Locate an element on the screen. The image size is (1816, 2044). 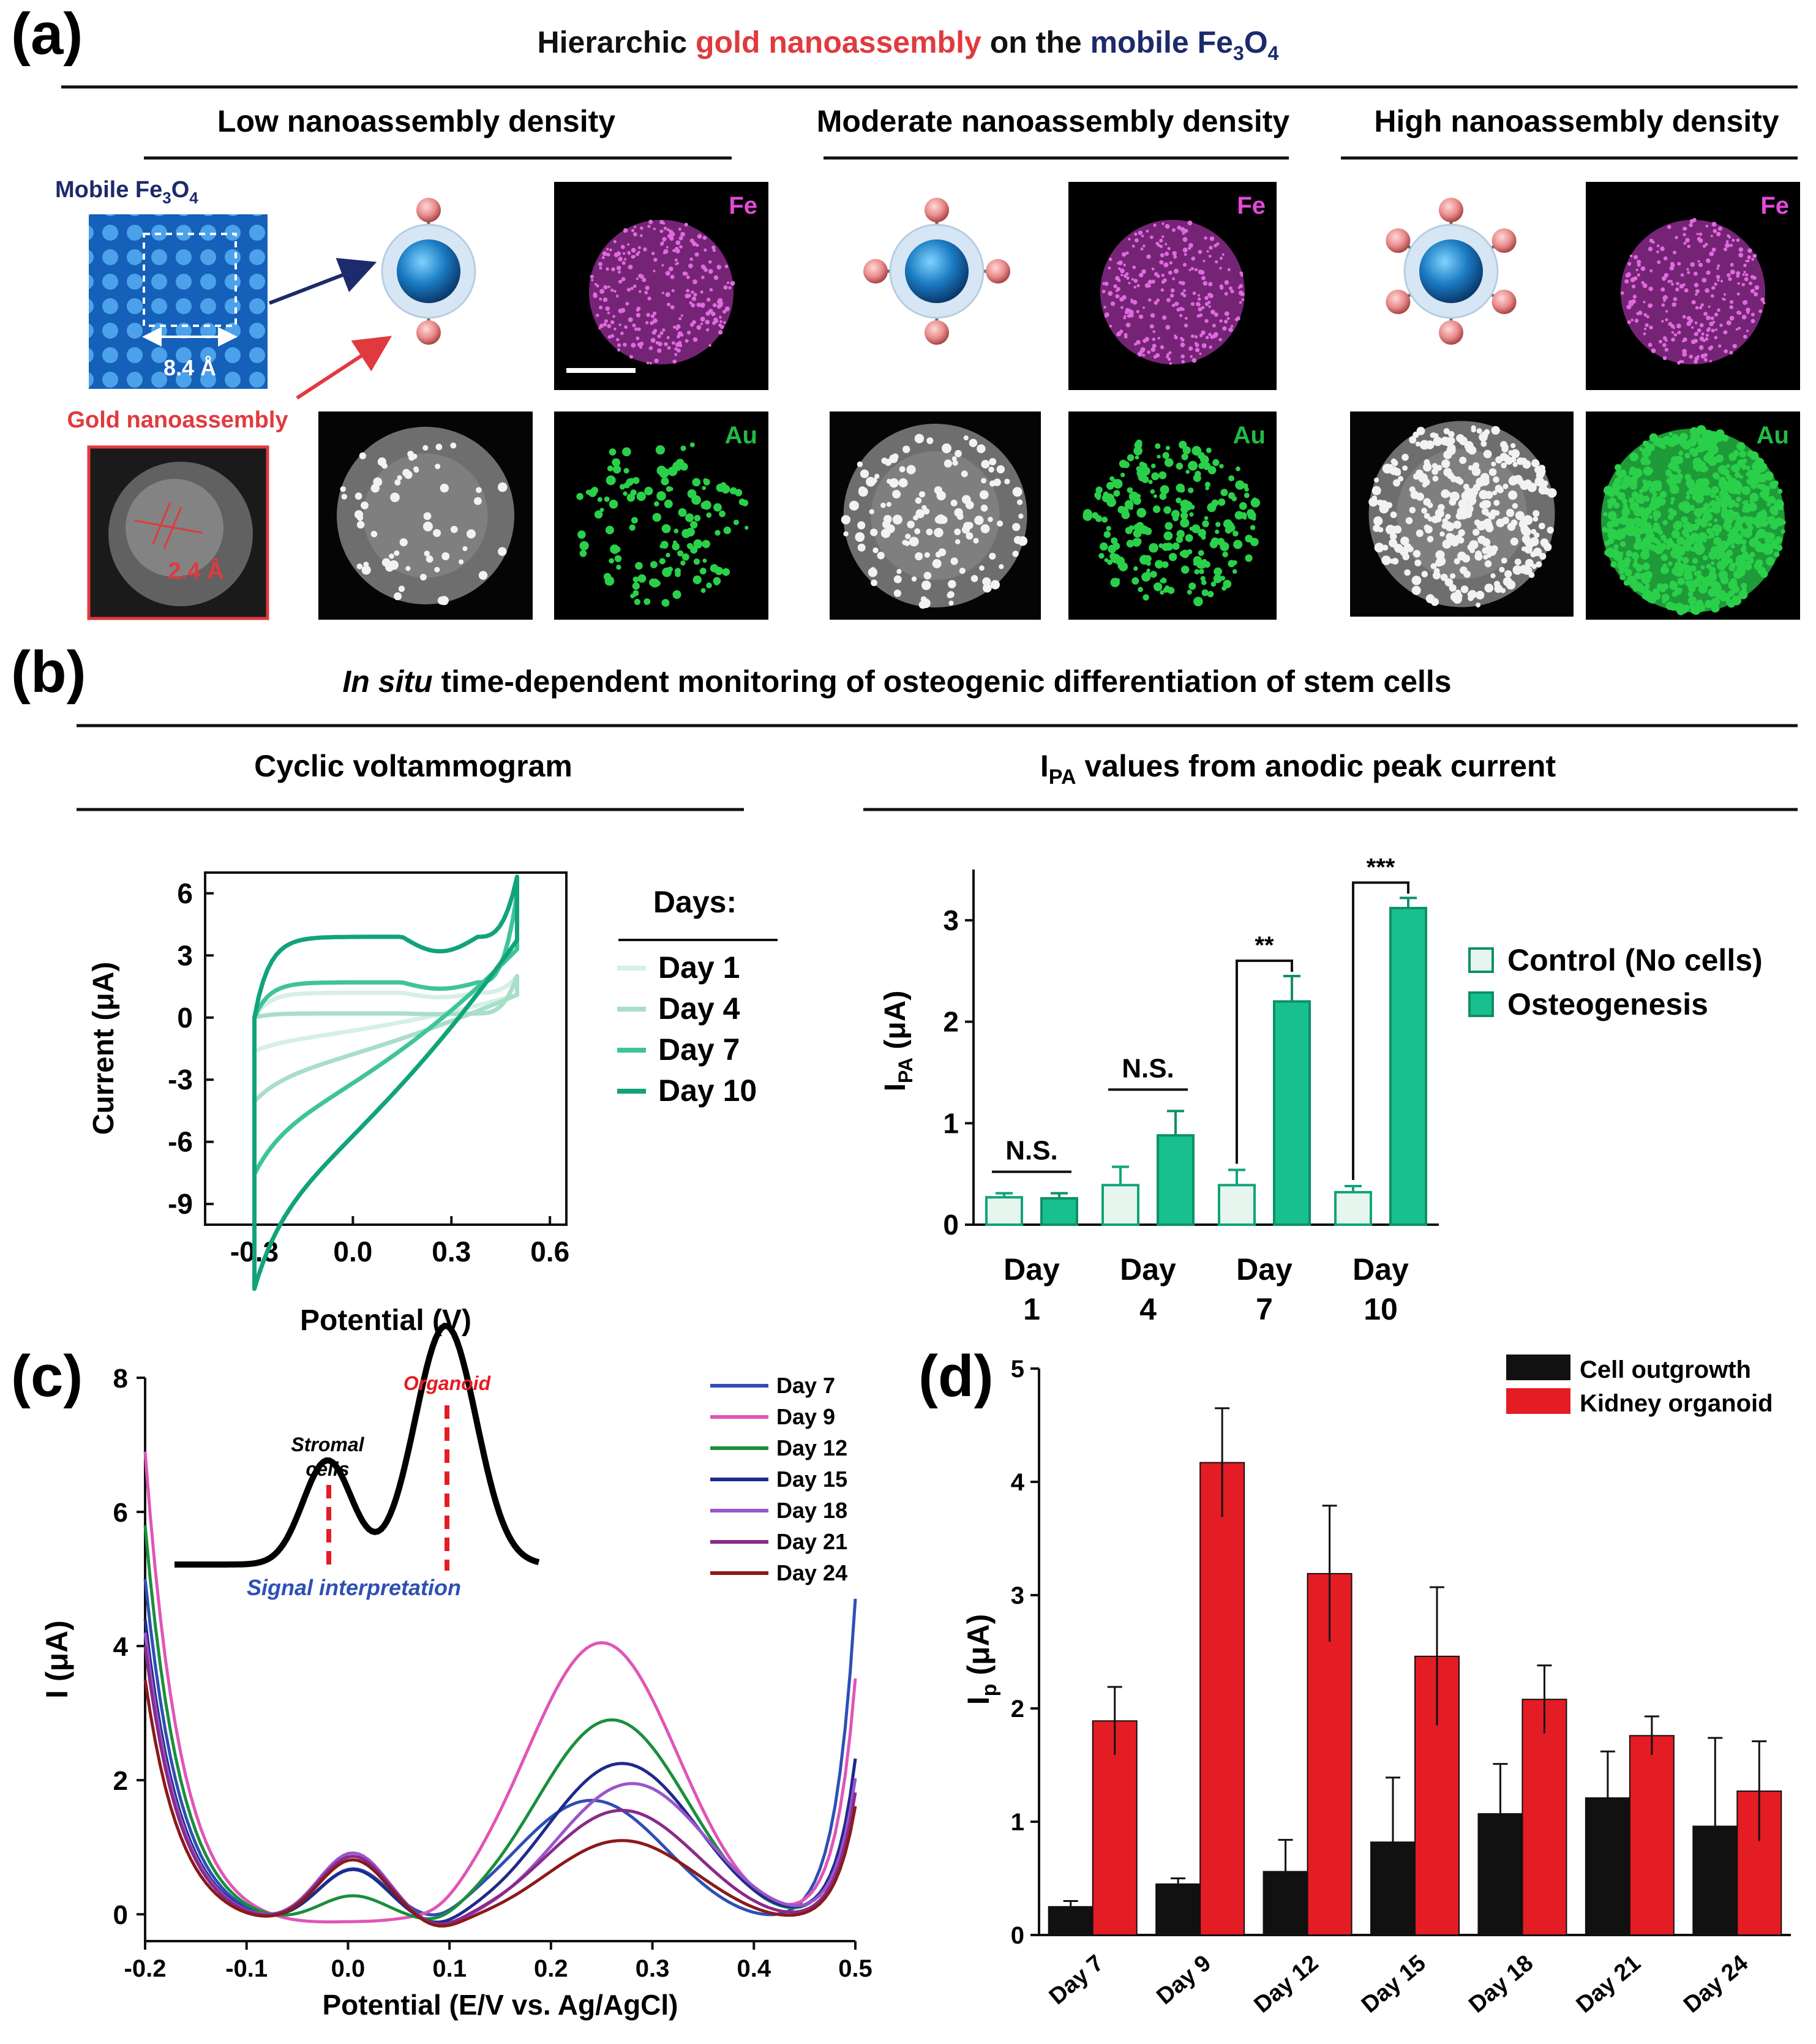
inset-stromal-label-2: cells is located at coordinates (327, 1469).